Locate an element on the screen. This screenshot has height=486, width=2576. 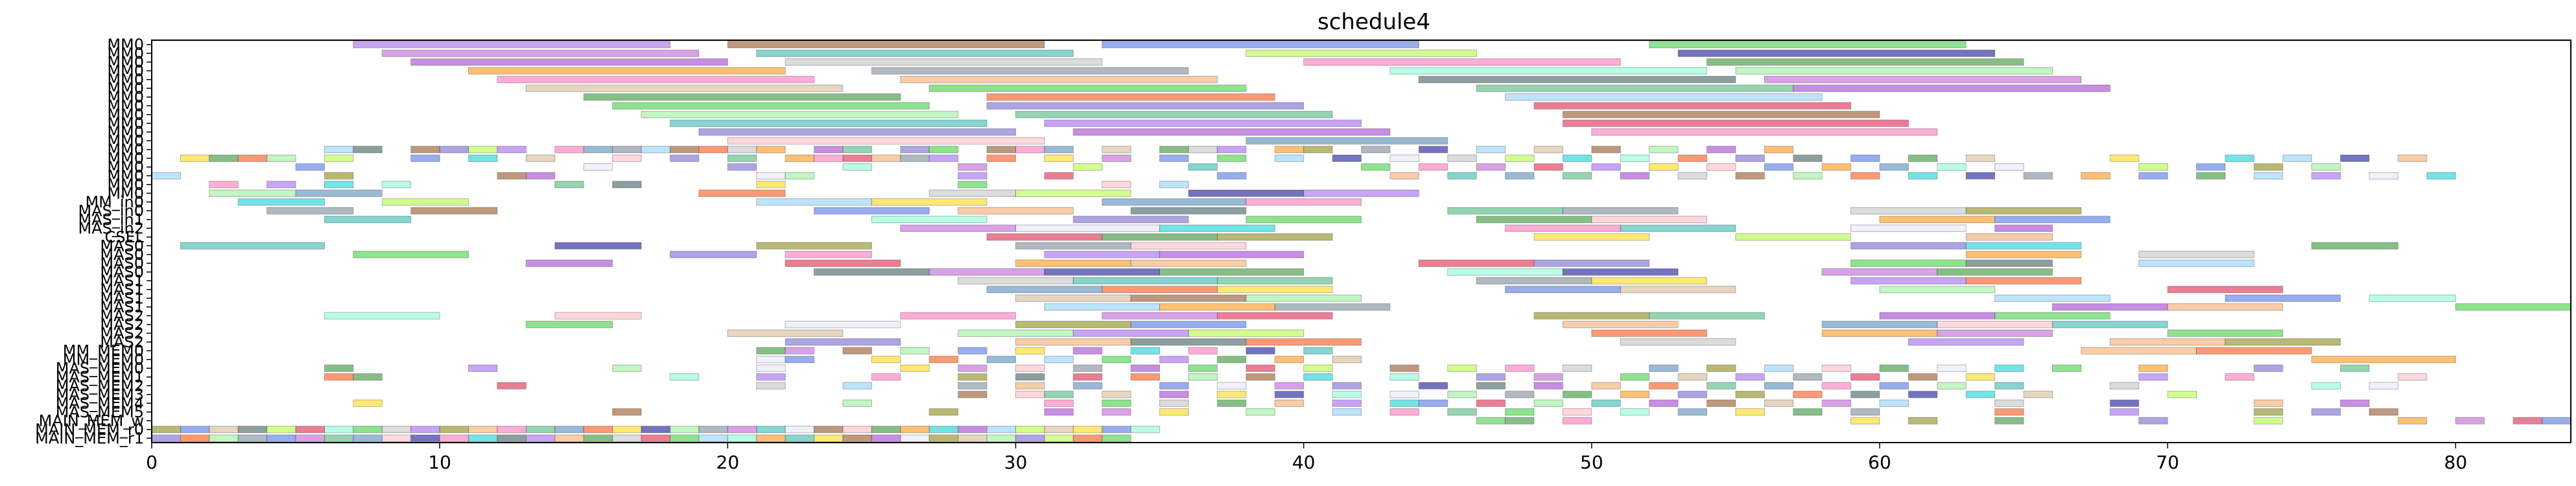
x-tick-label: 50 is located at coordinates (1591, 462).